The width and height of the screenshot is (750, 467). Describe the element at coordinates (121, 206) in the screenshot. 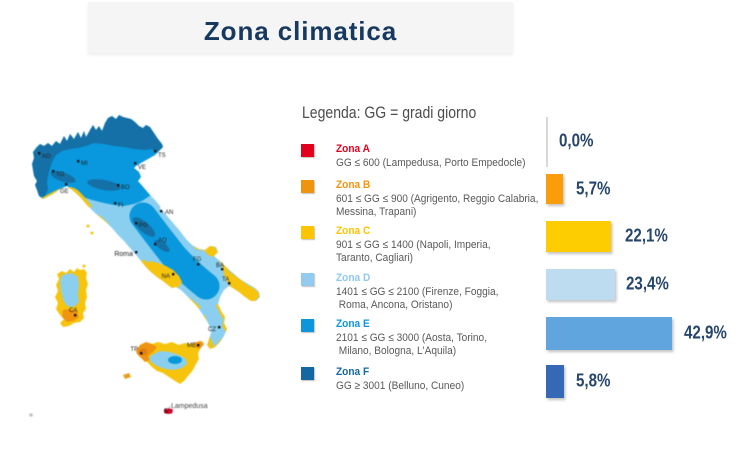

I see `svg-text: FI` at that location.